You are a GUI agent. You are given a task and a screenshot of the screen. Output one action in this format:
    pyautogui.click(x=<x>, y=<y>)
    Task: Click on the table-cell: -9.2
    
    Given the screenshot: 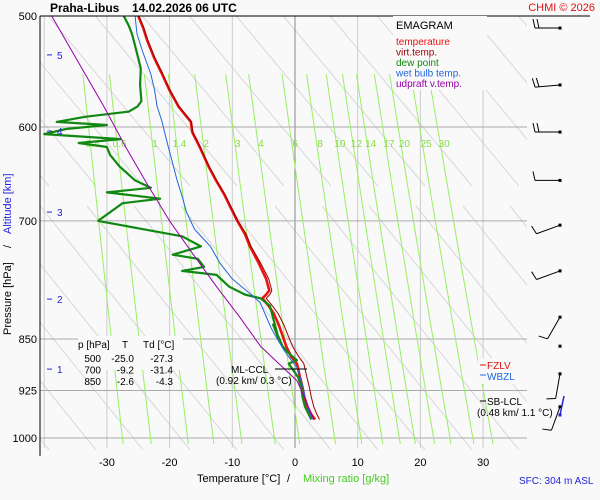 What is the action you would take?
    pyautogui.click(x=126, y=371)
    